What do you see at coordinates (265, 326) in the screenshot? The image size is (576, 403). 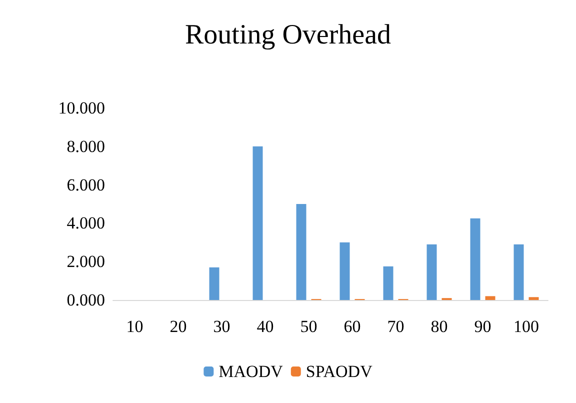 I see `x-tick-label: 40` at bounding box center [265, 326].